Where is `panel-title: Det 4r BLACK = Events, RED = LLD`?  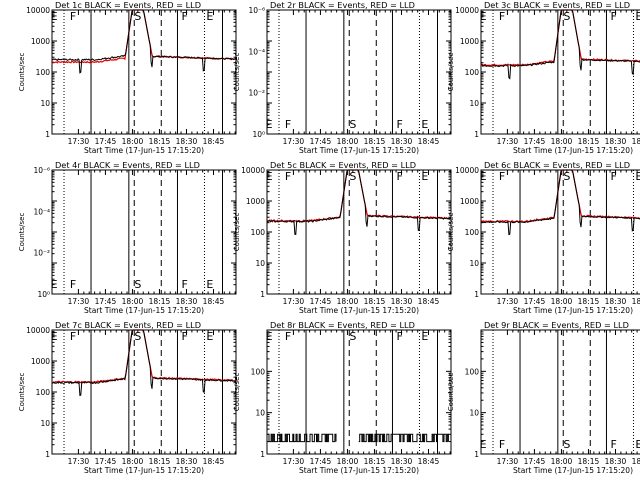 panel-title: Det 4r BLACK = Events, RED = LLD is located at coordinates (127, 165).